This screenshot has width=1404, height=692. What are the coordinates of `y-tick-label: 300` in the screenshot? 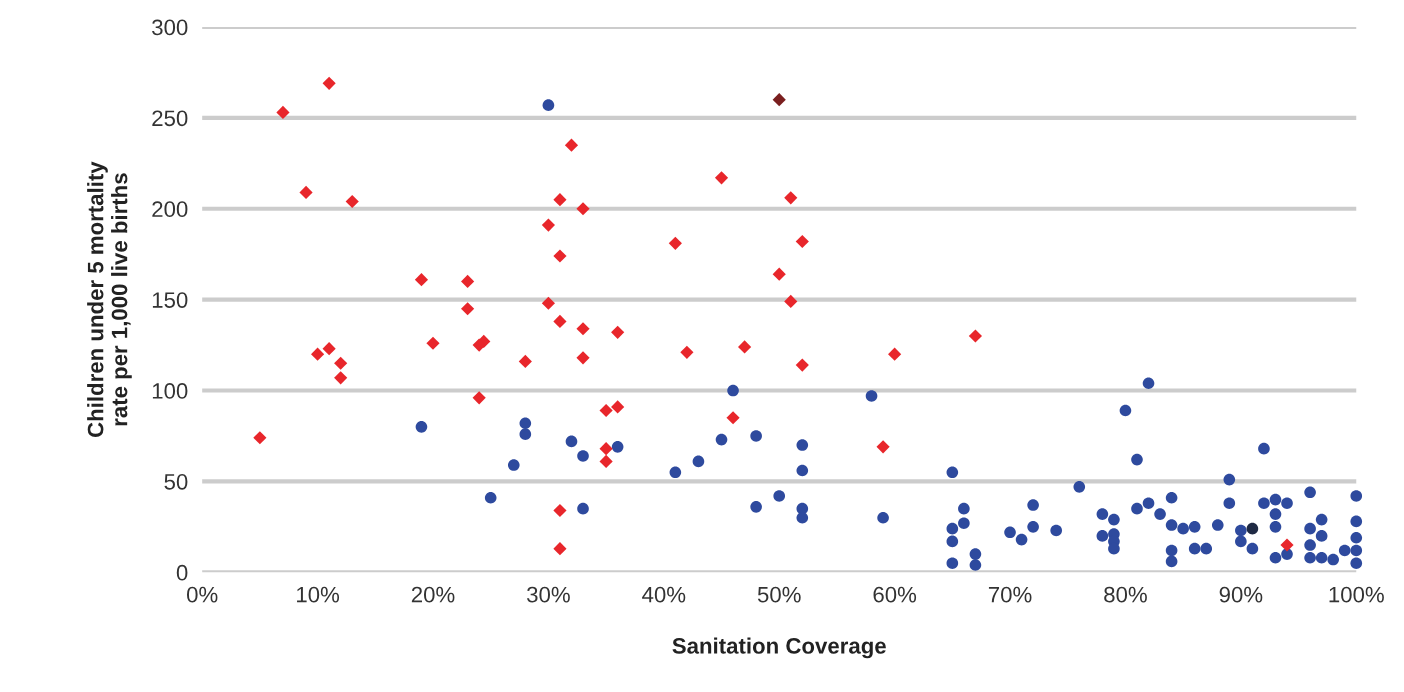 It's located at (170, 27).